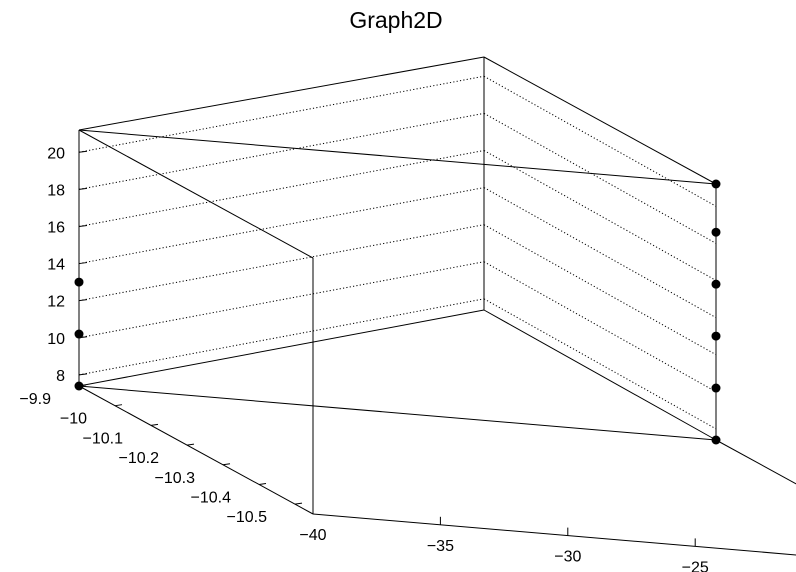  What do you see at coordinates (56, 227) in the screenshot?
I see `z-tick-label: 16` at bounding box center [56, 227].